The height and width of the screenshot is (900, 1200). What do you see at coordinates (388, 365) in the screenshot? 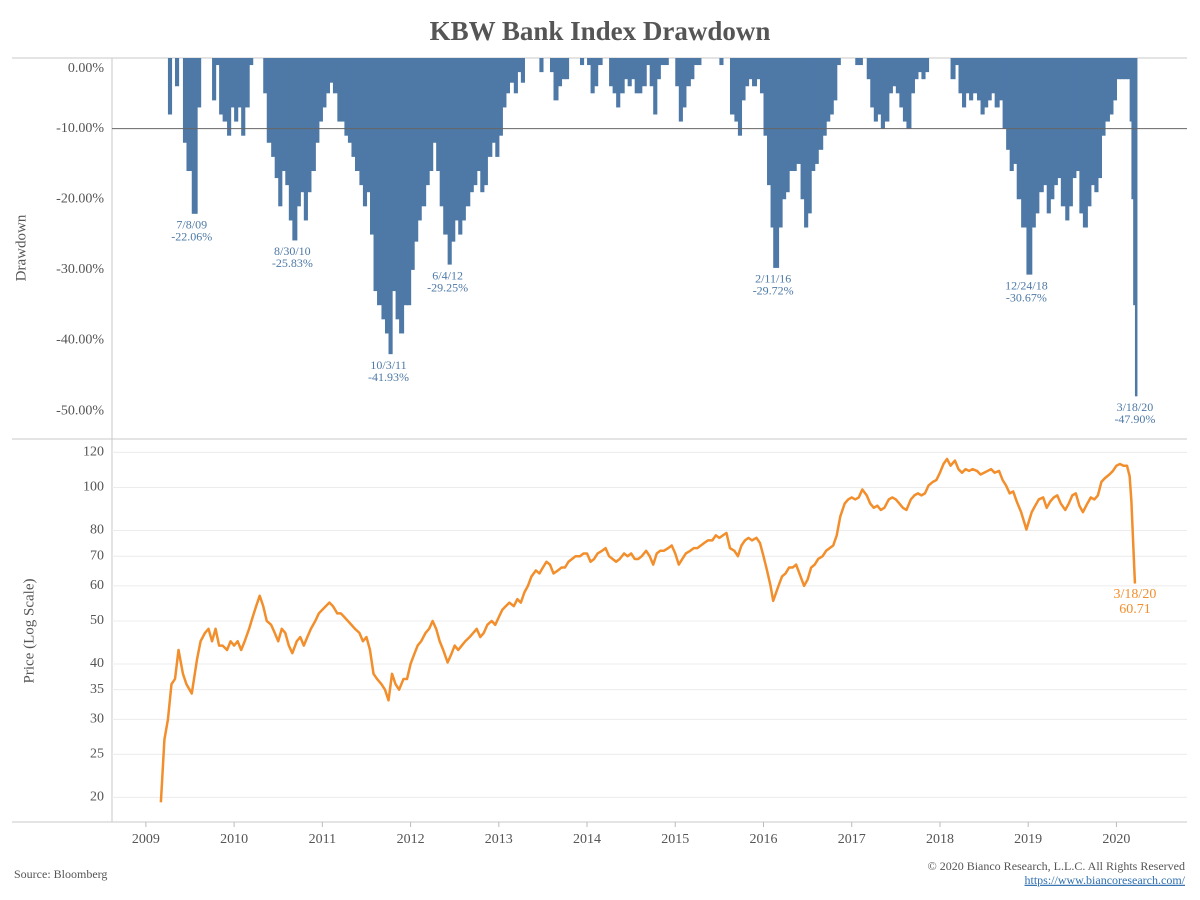
I see `annotation-date: 10/3/11` at bounding box center [388, 365].